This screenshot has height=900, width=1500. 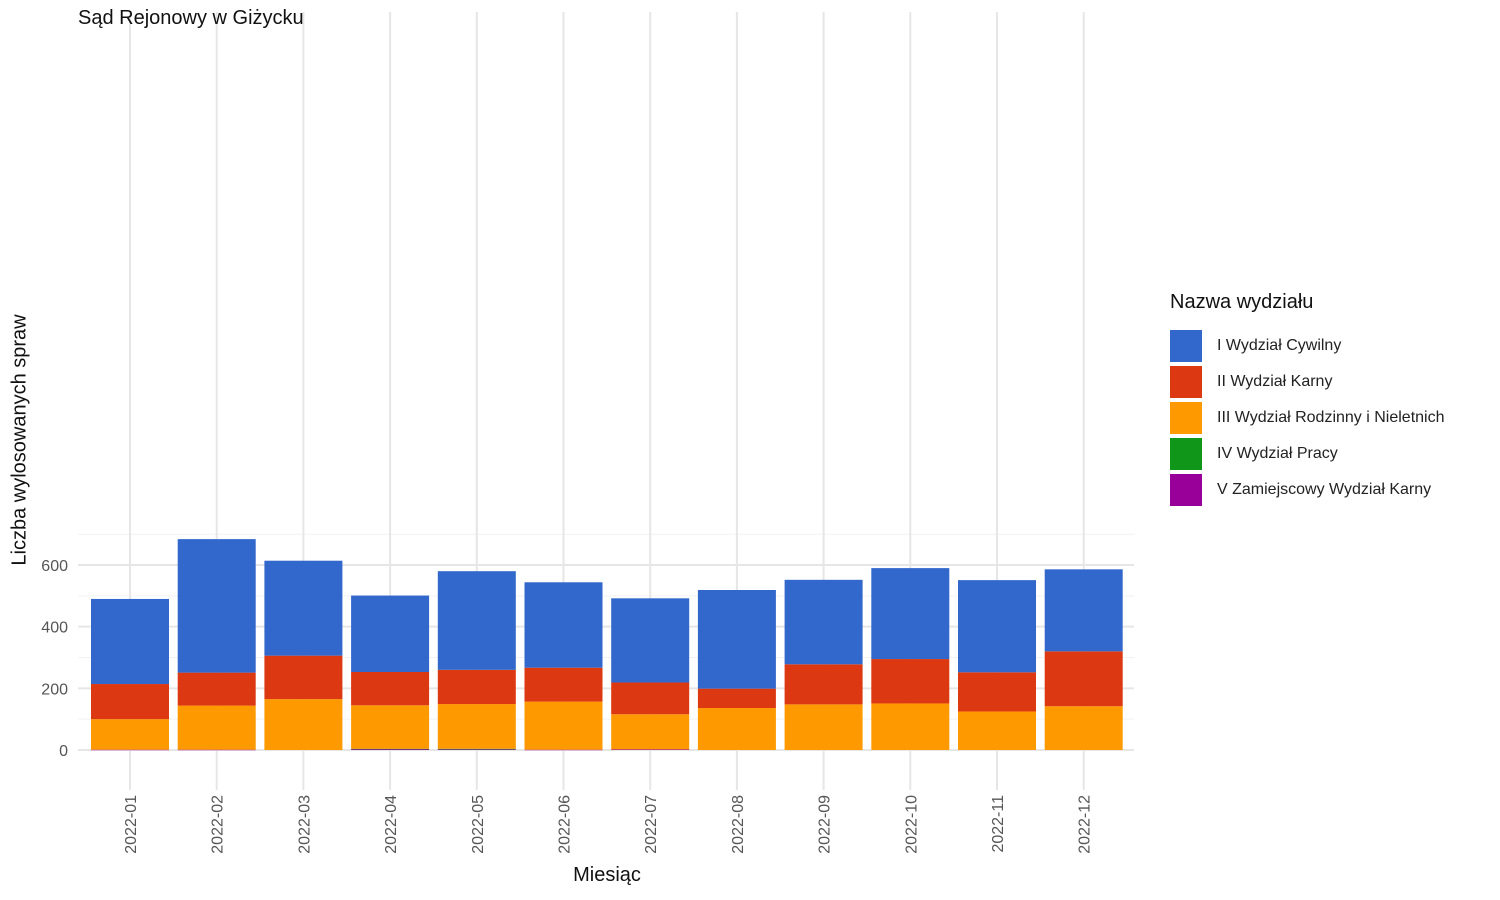 What do you see at coordinates (1085, 824) in the screenshot?
I see `x-tick-label: 2022-12` at bounding box center [1085, 824].